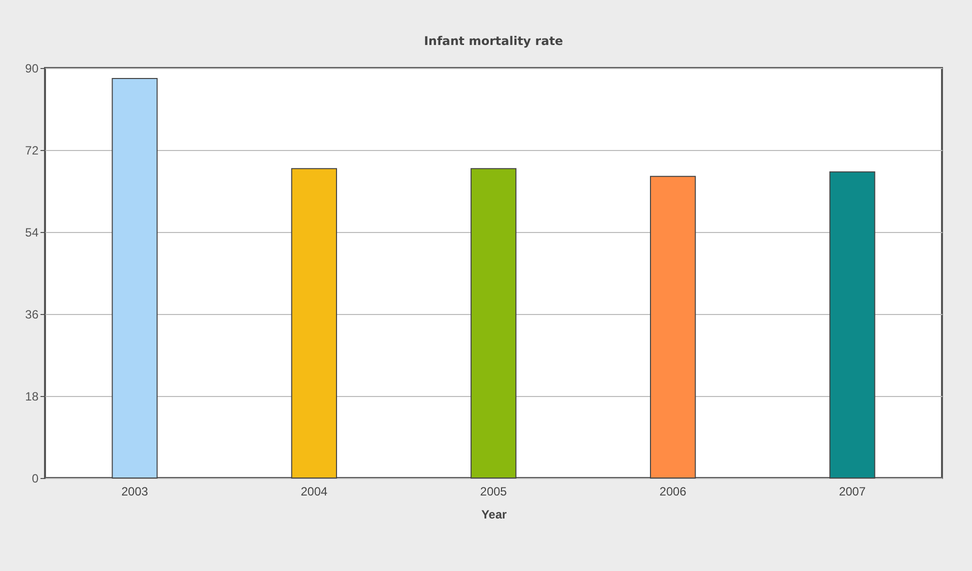 This screenshot has width=972, height=571. Describe the element at coordinates (32, 233) in the screenshot. I see `y-tick-label: 54` at that location.